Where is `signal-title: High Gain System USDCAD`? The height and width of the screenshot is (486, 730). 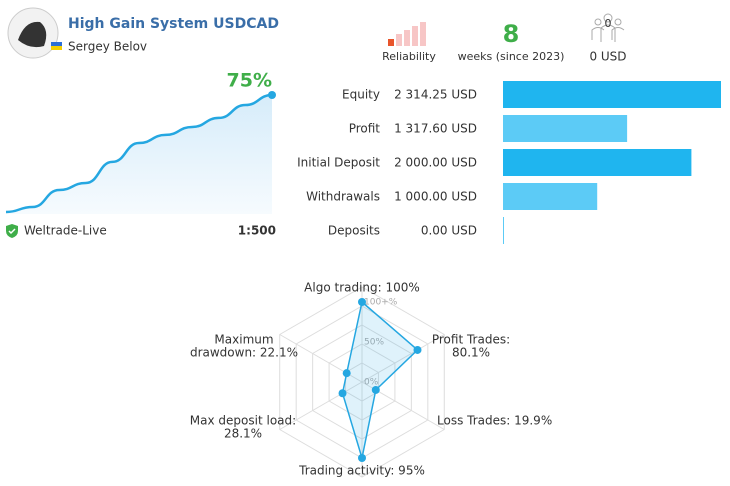 signal-title: High Gain System USDCAD is located at coordinates (173, 24).